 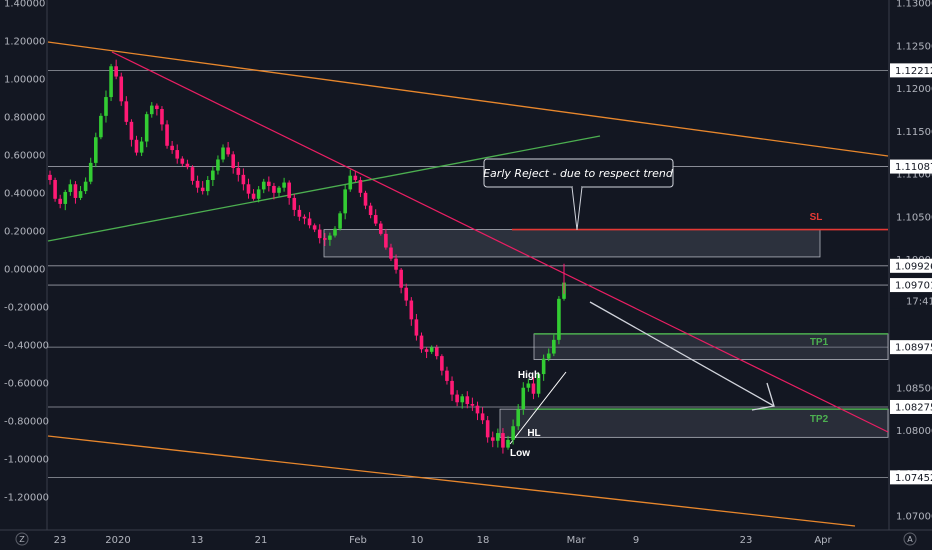 What do you see at coordinates (578, 173) in the screenshot?
I see `callout-text: Early Reject - due to respect trend` at bounding box center [578, 173].